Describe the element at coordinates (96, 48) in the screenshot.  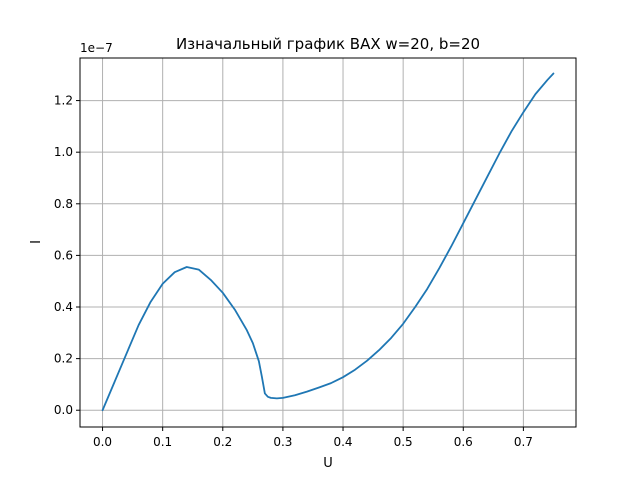
I see `y-offset-label: 1e−7` at that location.